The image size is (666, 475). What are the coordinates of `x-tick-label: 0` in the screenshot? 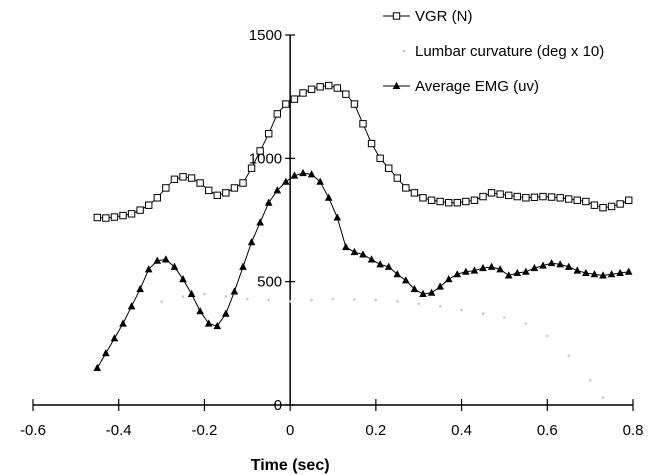 It's located at (290, 430).